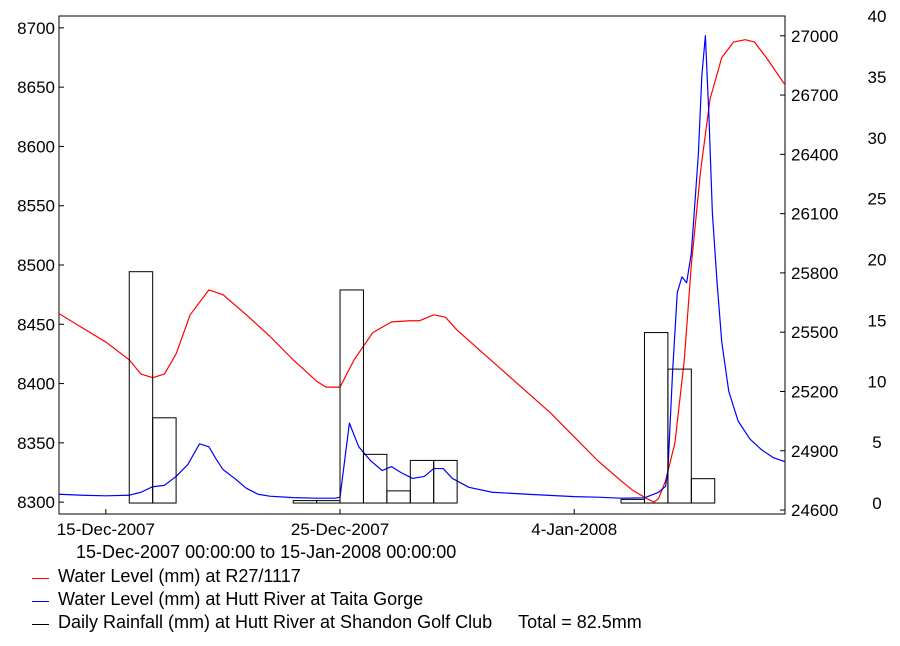 Image resolution: width=900 pixels, height=646 pixels. What do you see at coordinates (40, 601) in the screenshot?
I see `legend-swatch-taita` at bounding box center [40, 601].